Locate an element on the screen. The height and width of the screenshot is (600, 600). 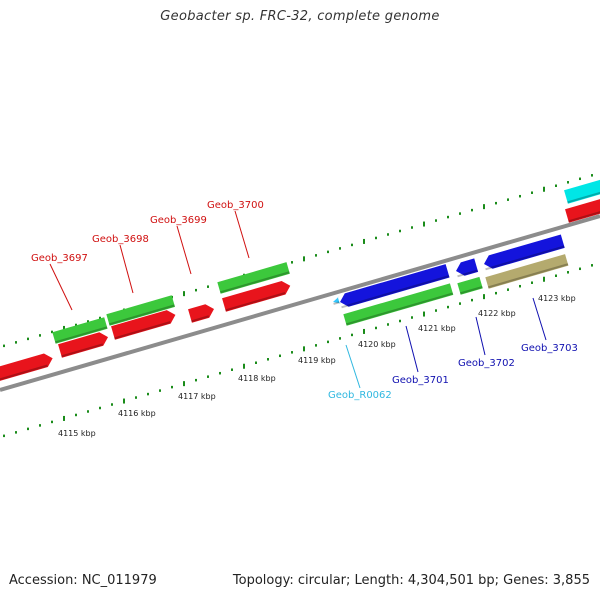
rna-feature-shape is located at coordinates (337, 300).